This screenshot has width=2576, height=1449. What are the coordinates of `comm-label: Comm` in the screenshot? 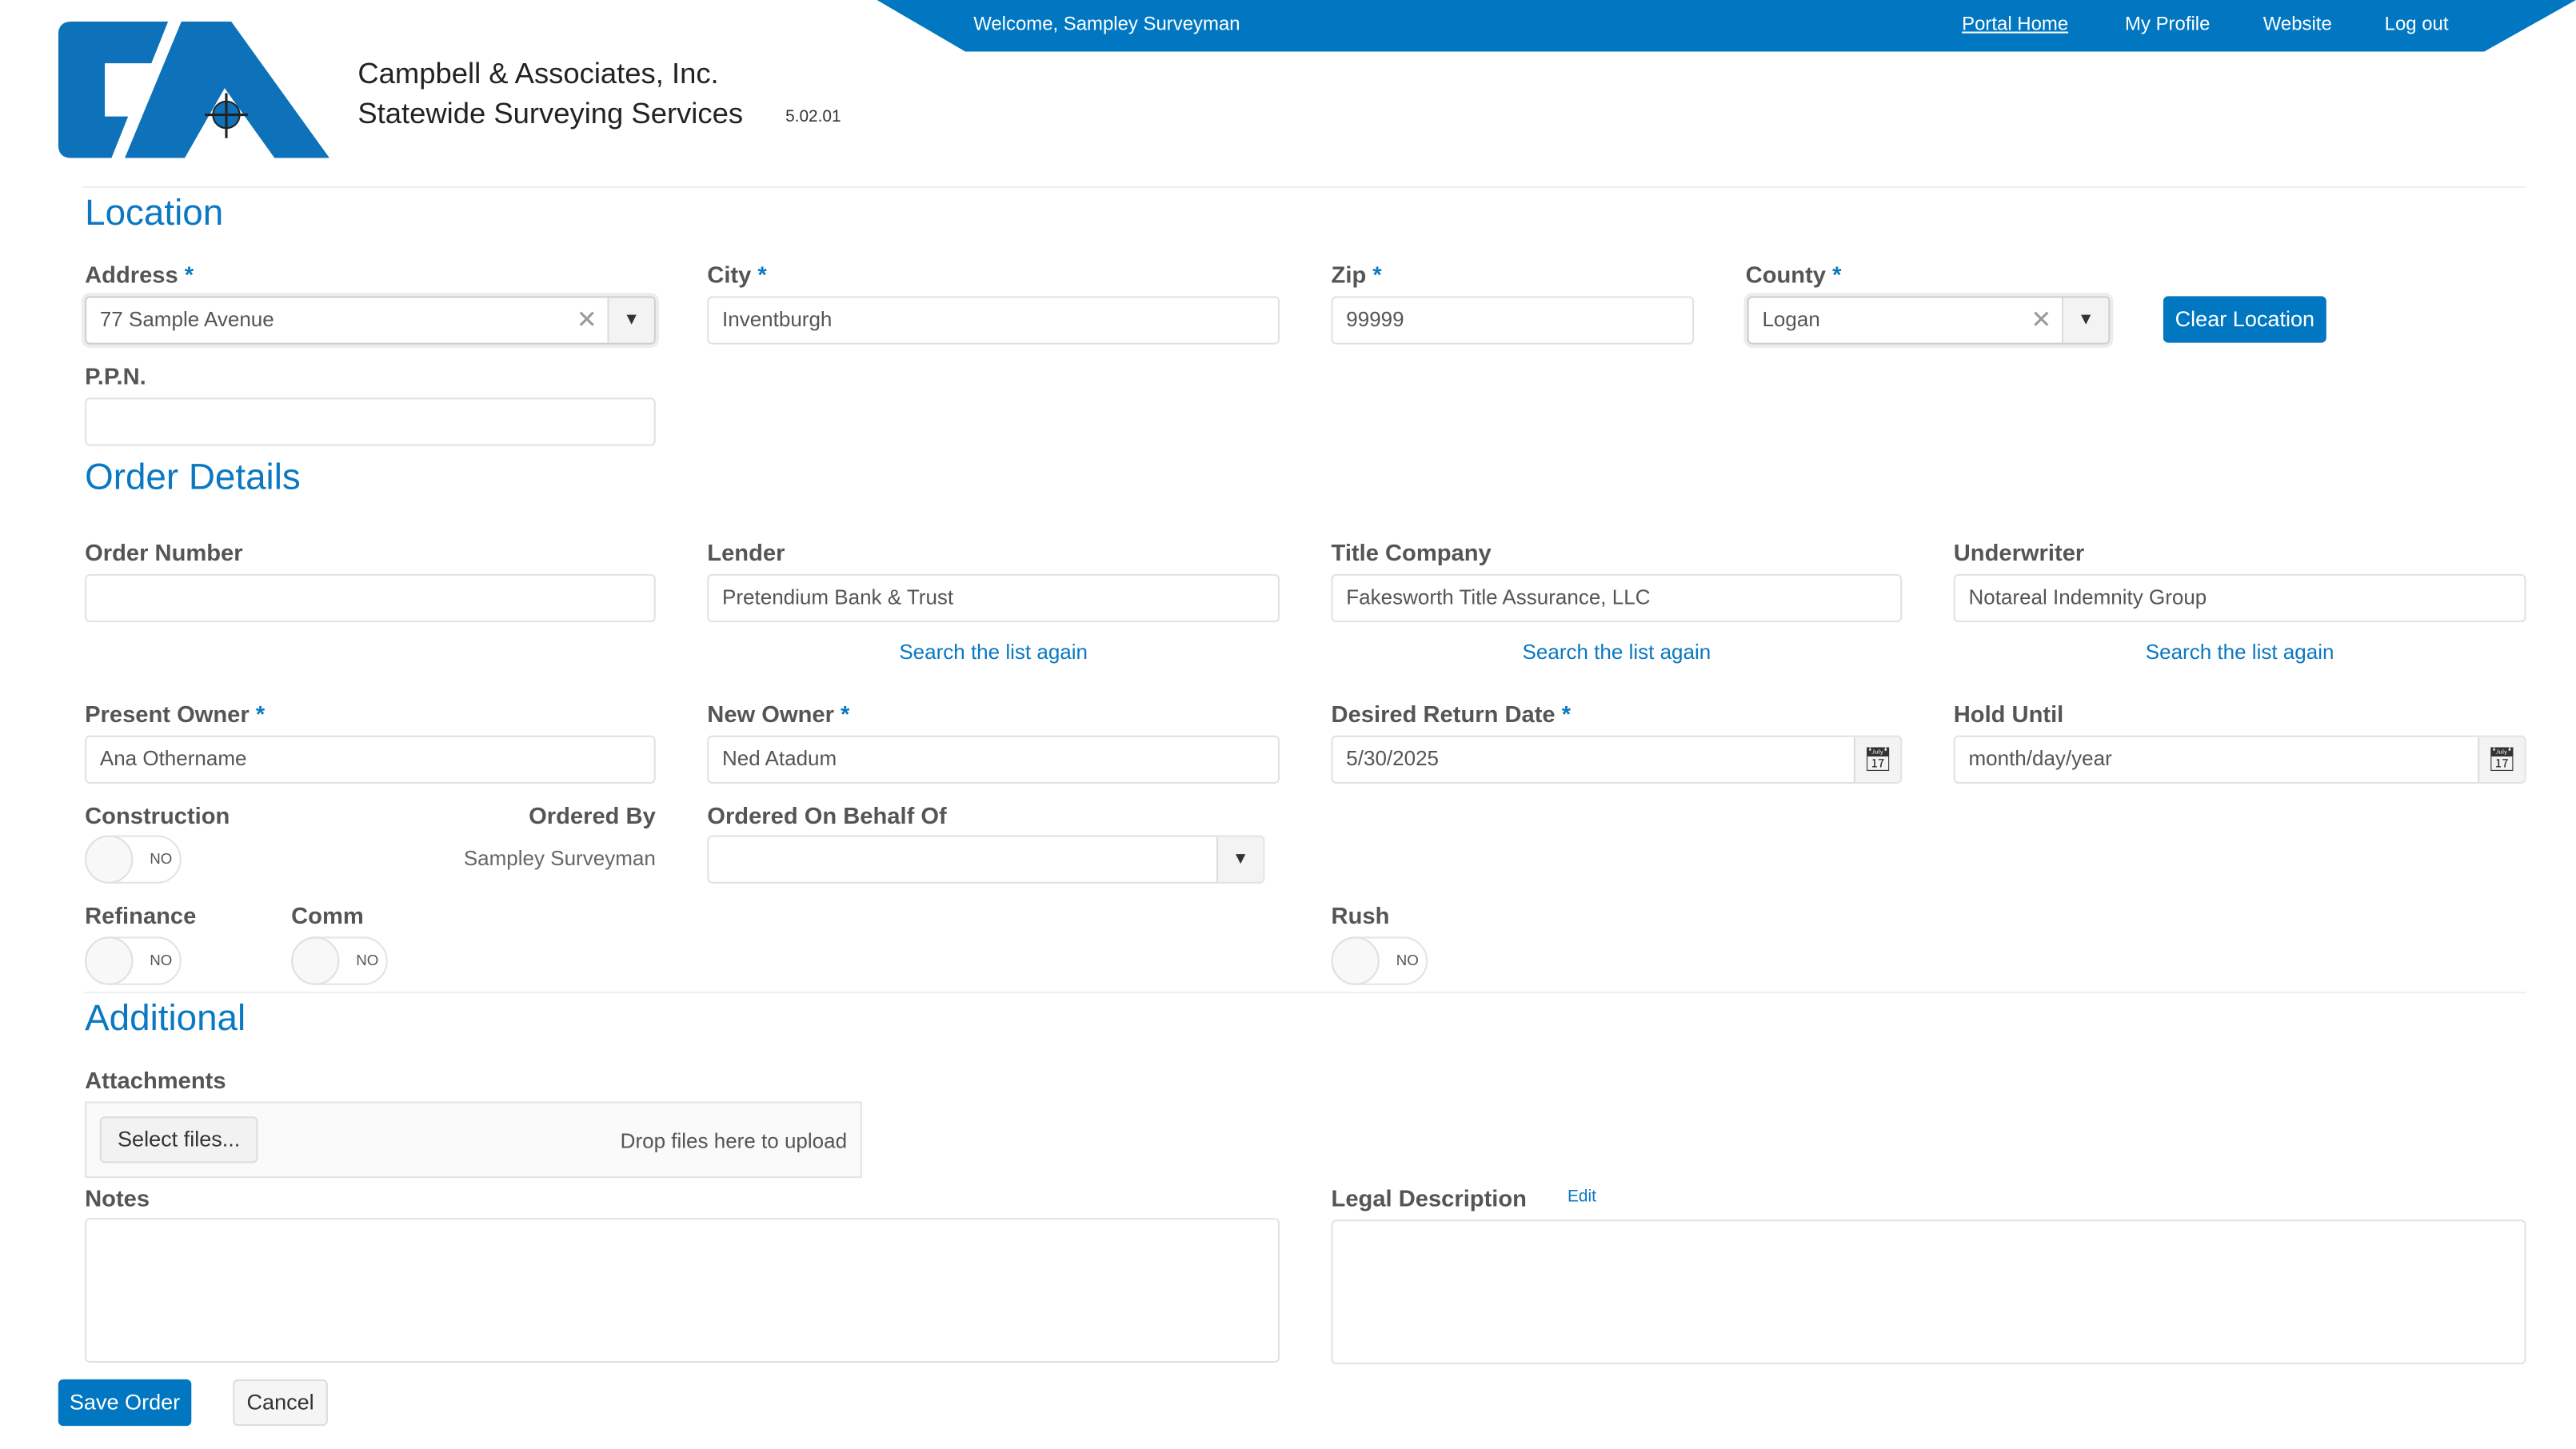 It's located at (328, 915).